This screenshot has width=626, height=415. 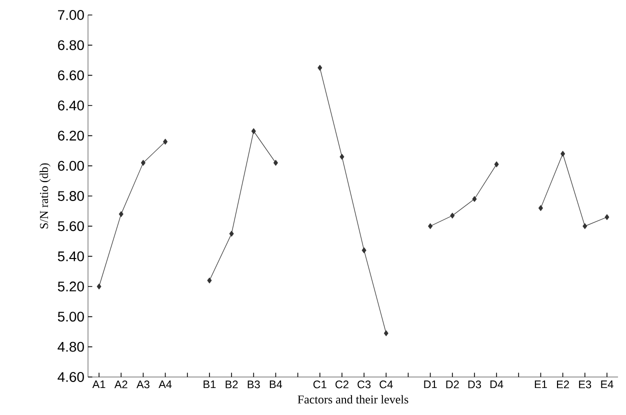 I want to click on y-tick-label: 5.40, so click(x=71, y=256).